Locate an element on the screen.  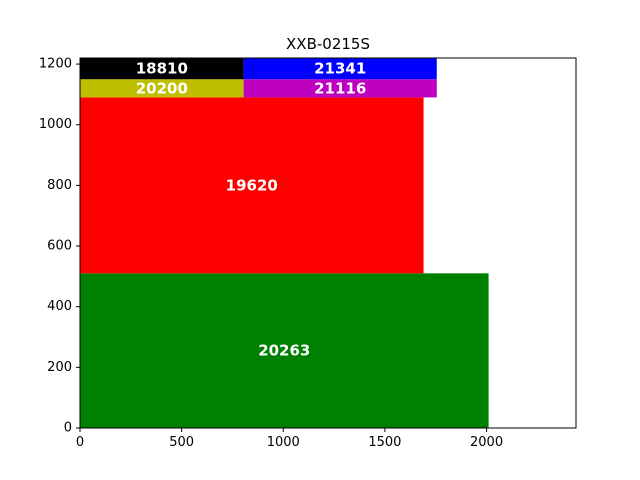
rect-label-21116: 21116 is located at coordinates (340, 88).